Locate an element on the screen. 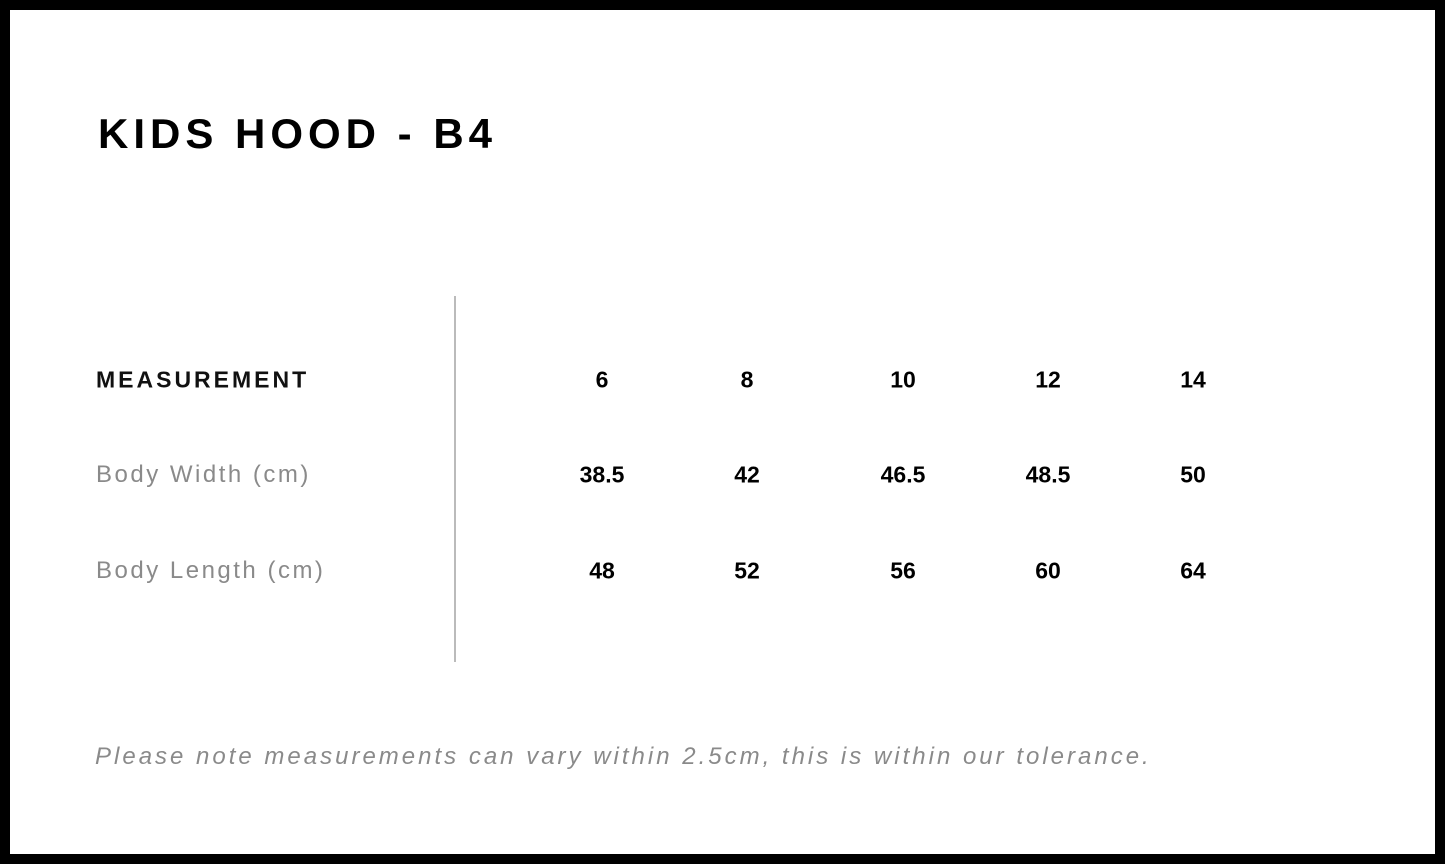  size-header: 6 is located at coordinates (602, 379).